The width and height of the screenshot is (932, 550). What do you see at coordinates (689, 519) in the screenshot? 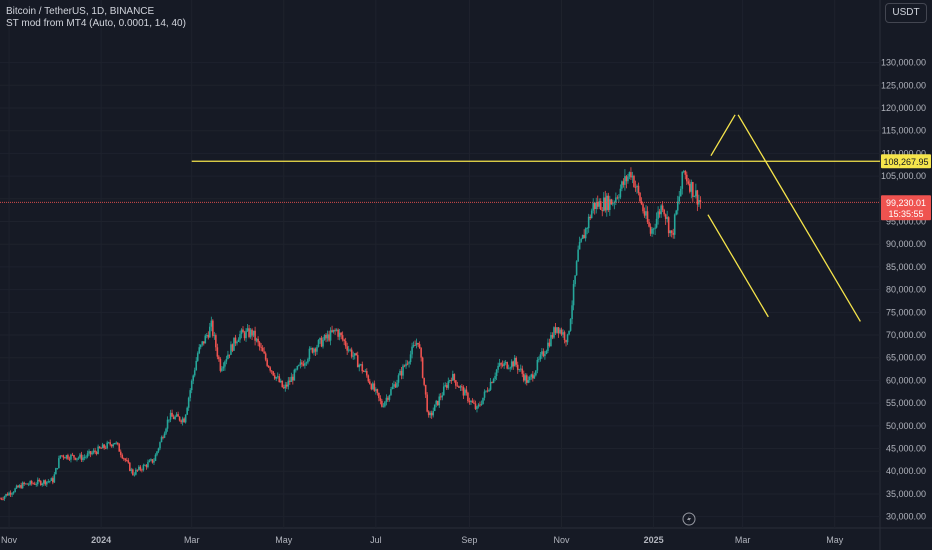
I see `lightning-icon` at bounding box center [689, 519].